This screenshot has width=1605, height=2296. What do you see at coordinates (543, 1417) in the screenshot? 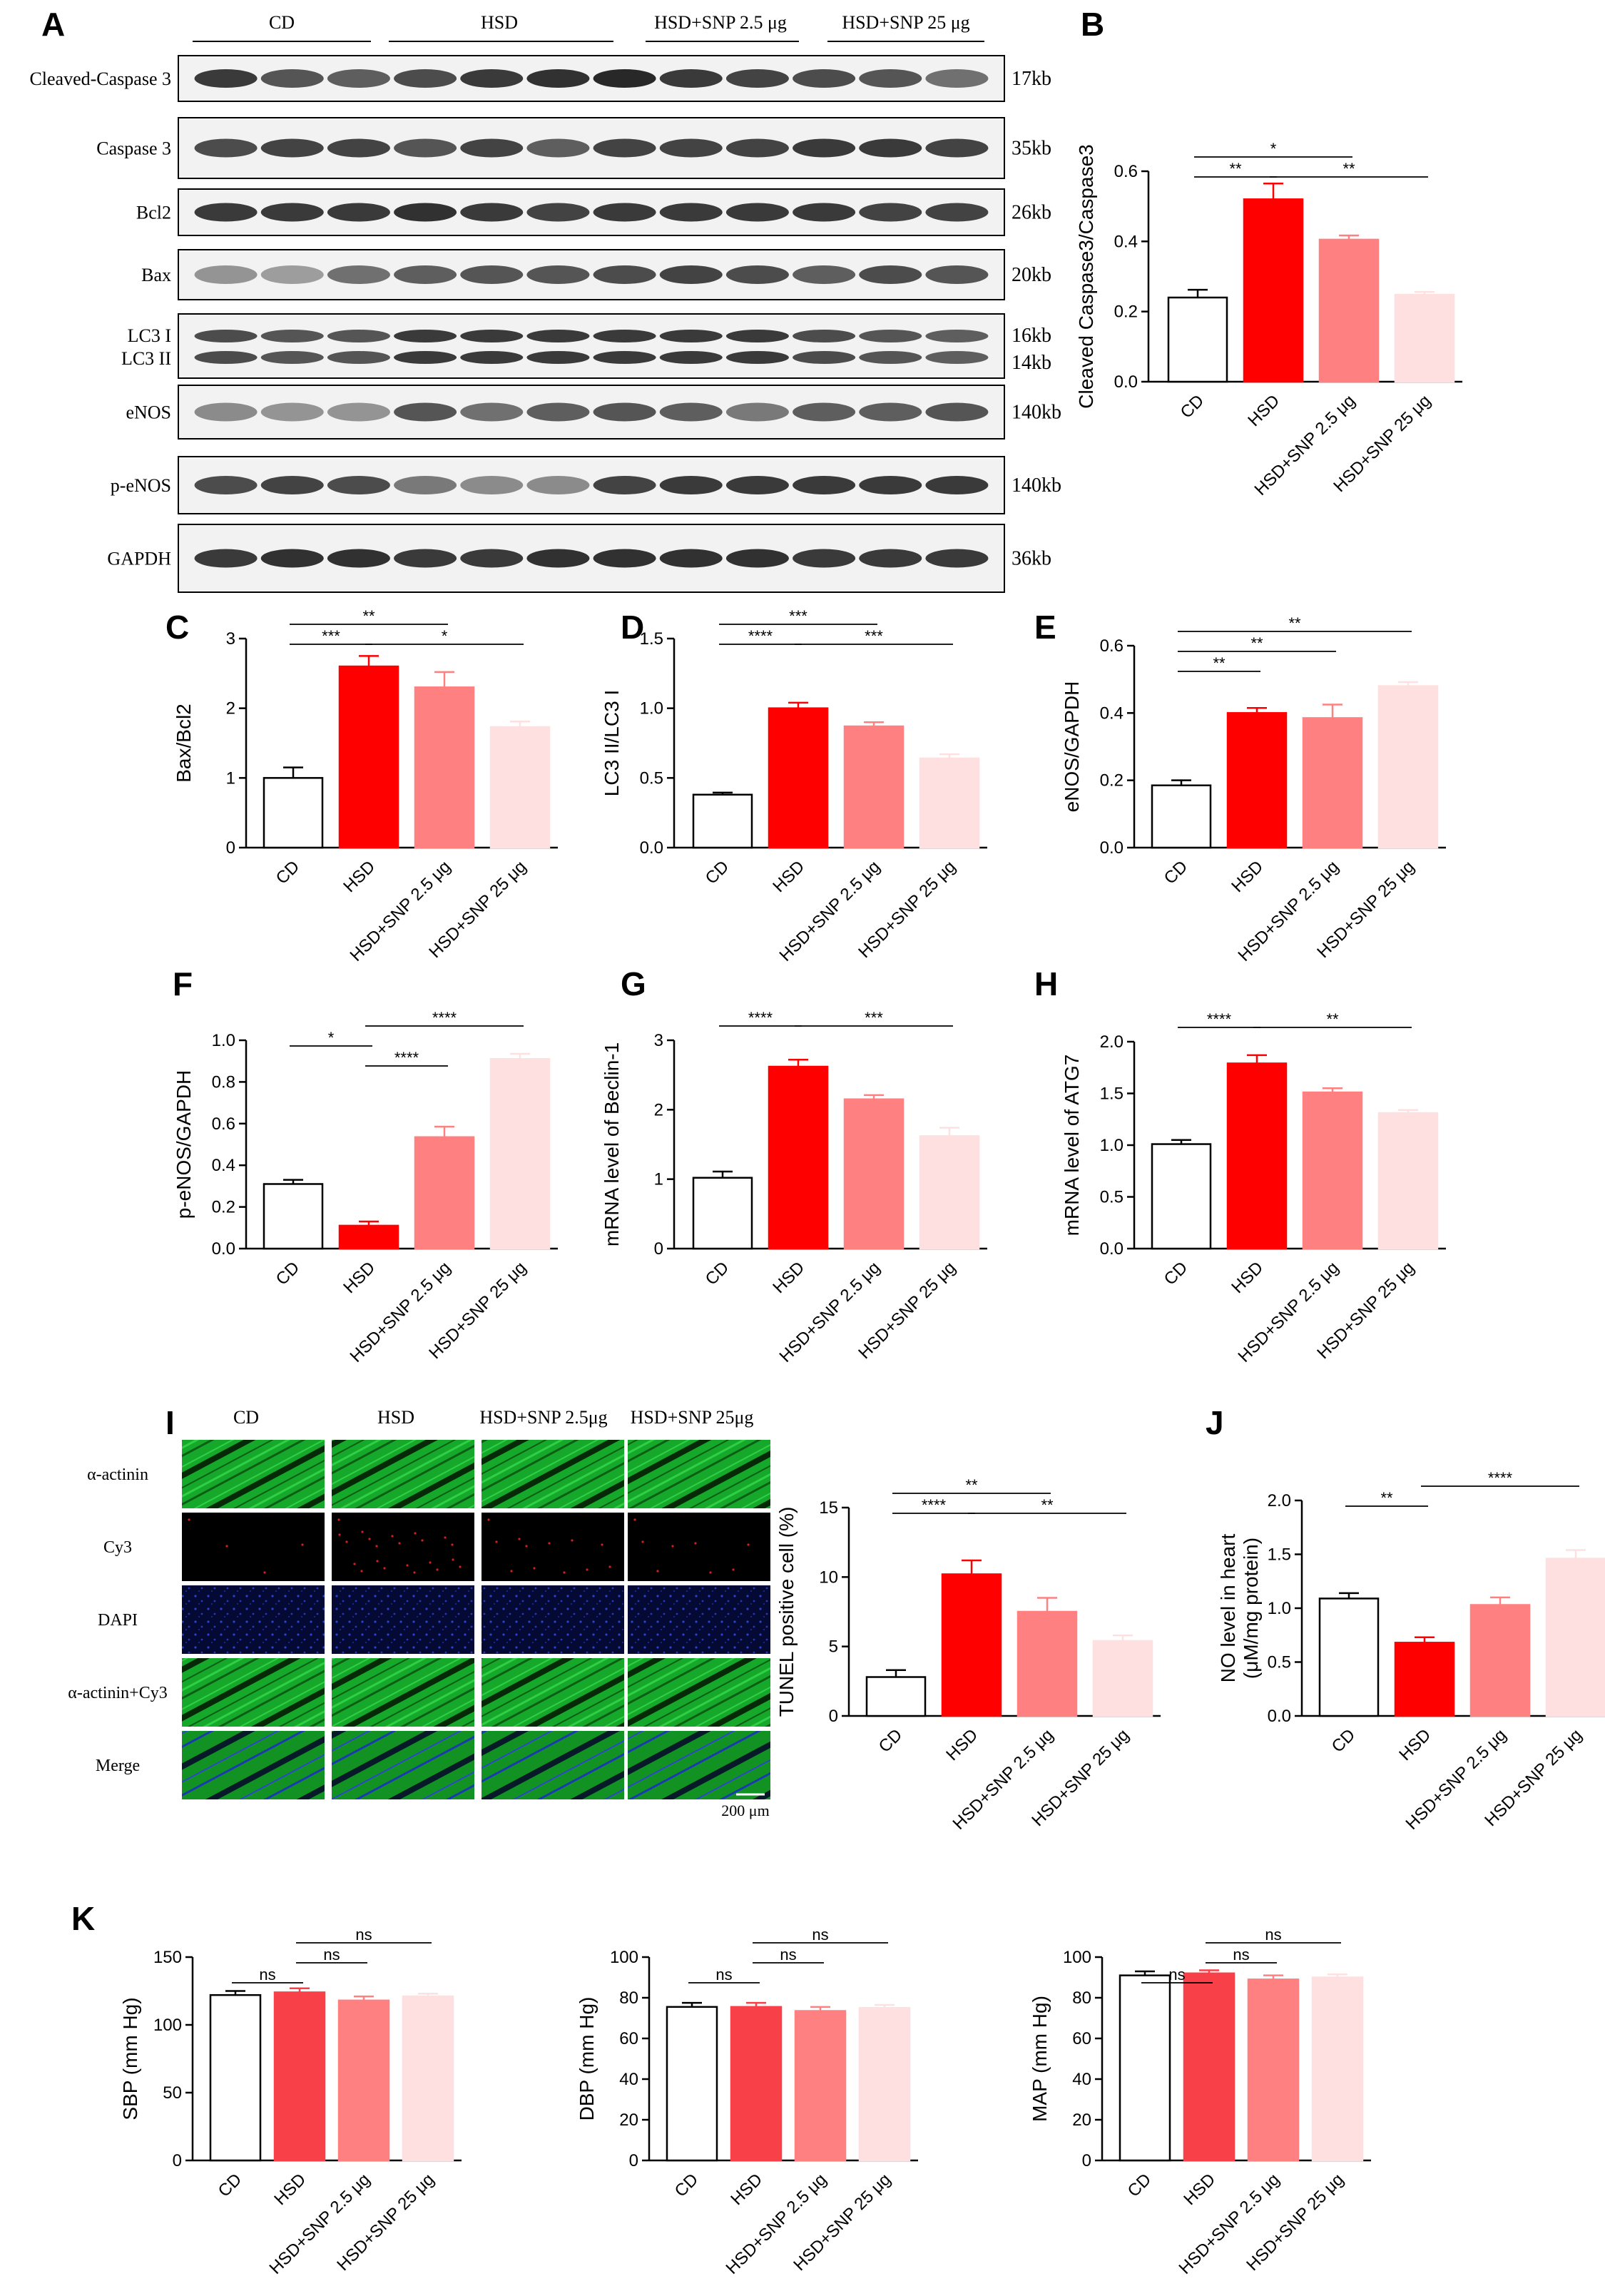
I see `micro-column-label: HSD+SNP 2.5μg` at bounding box center [543, 1417].